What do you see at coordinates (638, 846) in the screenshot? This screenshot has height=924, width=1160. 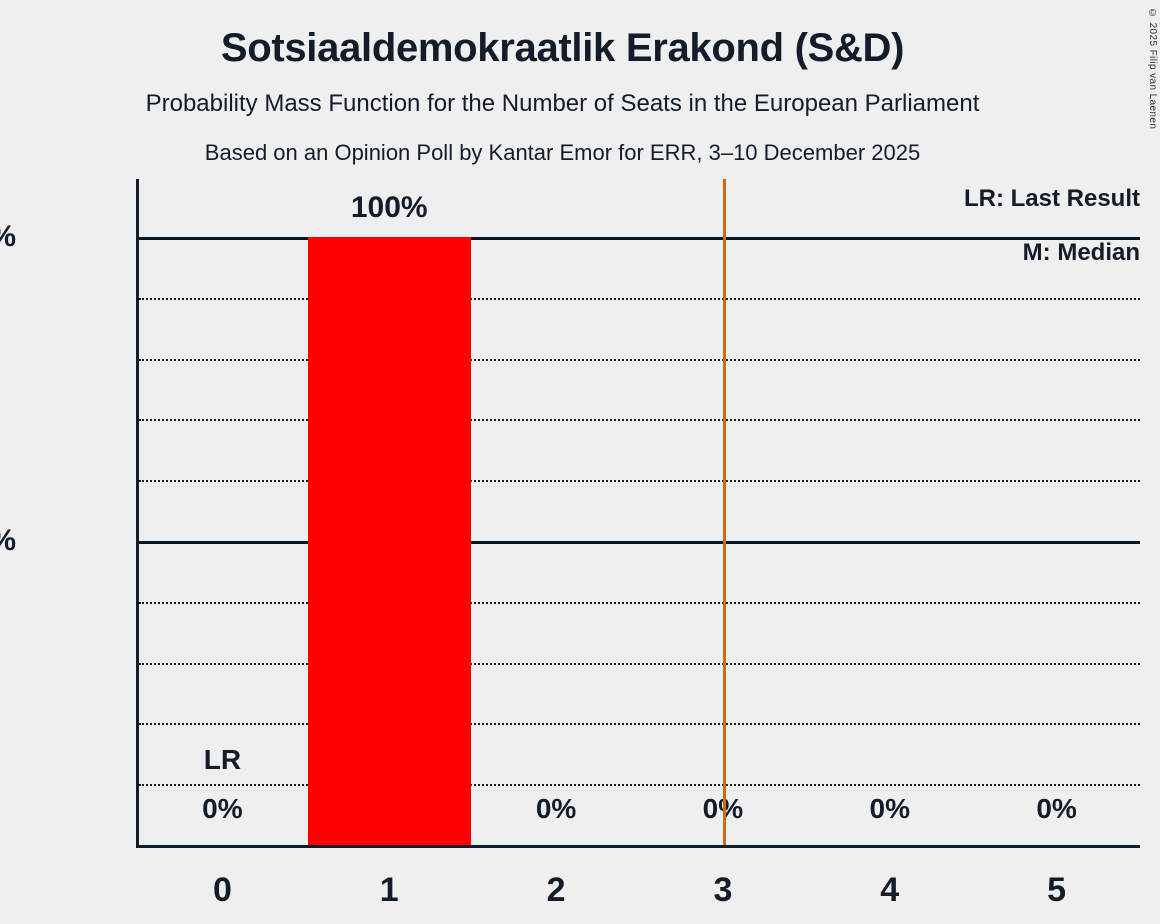 I see `x-axis-line` at bounding box center [638, 846].